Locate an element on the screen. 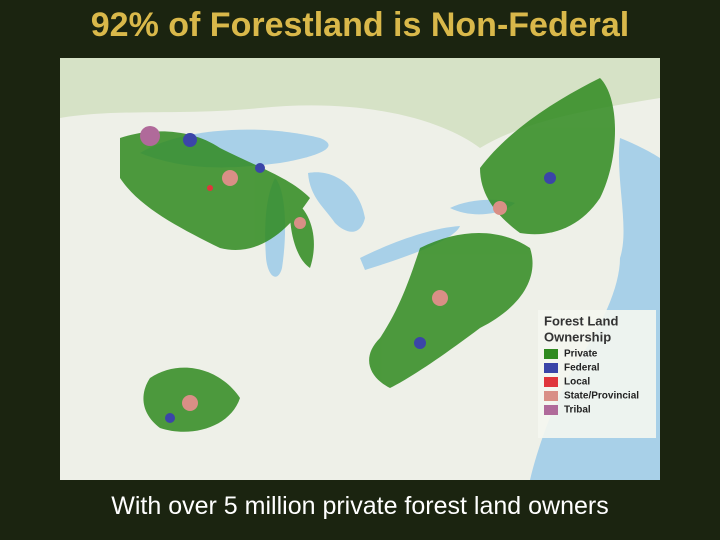  legend-label: Private is located at coordinates (581, 354).